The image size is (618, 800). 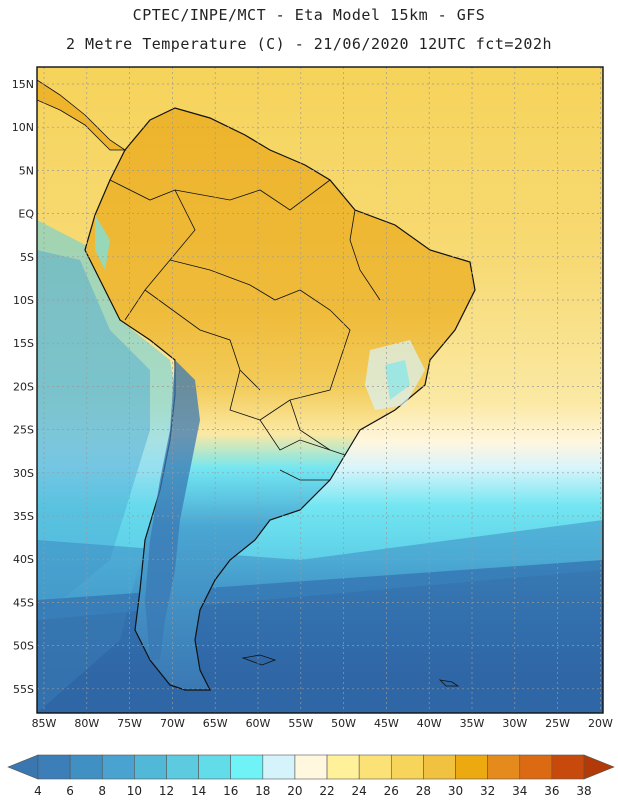 I want to click on lat-label: 15N, so click(x=23, y=84).